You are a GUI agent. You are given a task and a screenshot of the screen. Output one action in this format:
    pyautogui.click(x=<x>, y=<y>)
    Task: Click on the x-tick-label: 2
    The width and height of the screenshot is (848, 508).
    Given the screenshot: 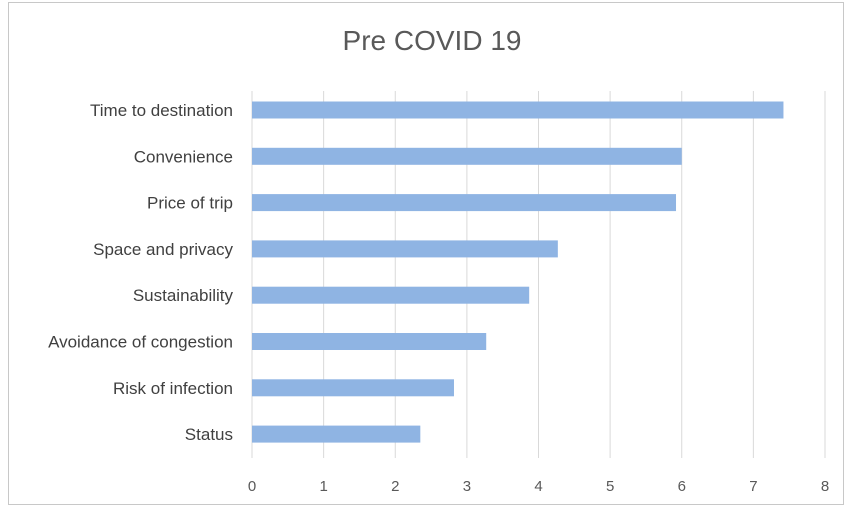 What is the action you would take?
    pyautogui.click(x=395, y=486)
    